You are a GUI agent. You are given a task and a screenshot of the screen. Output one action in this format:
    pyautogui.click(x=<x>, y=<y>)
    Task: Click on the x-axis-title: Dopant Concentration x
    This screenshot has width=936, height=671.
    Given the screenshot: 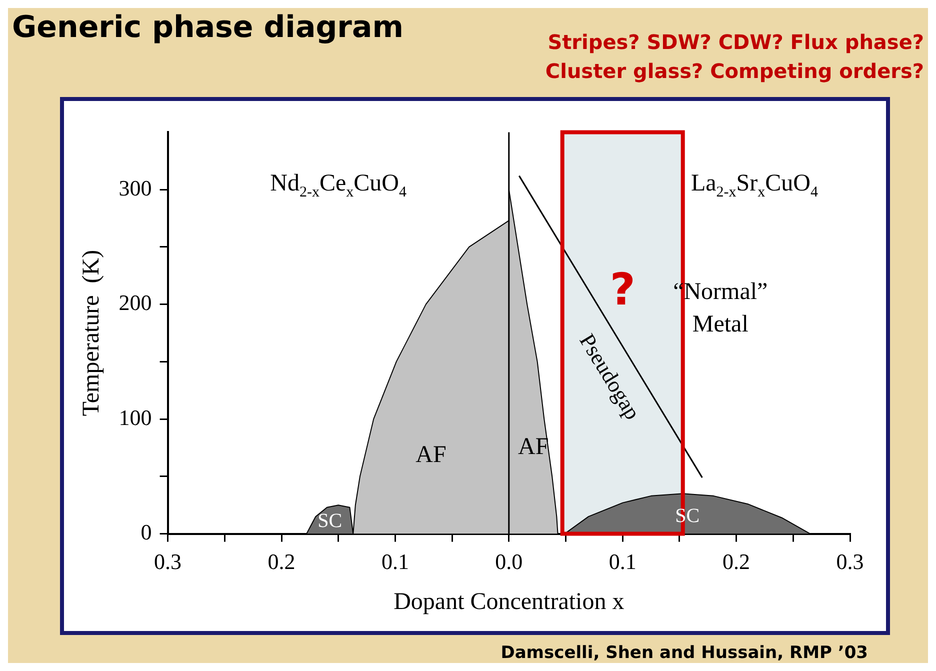 What is the action you would take?
    pyautogui.click(x=509, y=601)
    